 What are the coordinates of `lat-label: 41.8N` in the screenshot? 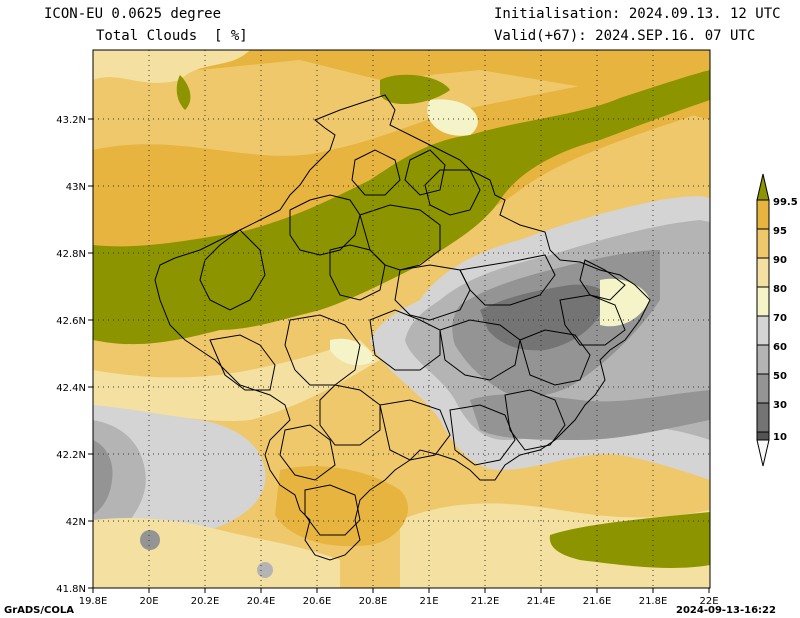 It's located at (71, 589).